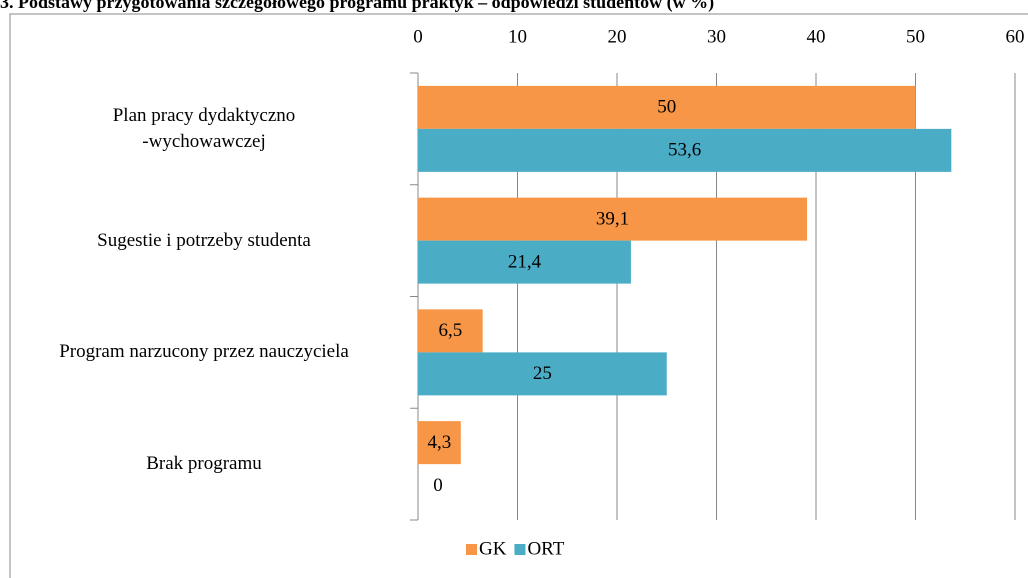  Describe the element at coordinates (418, 36) in the screenshot. I see `x-tick-label: 0` at that location.